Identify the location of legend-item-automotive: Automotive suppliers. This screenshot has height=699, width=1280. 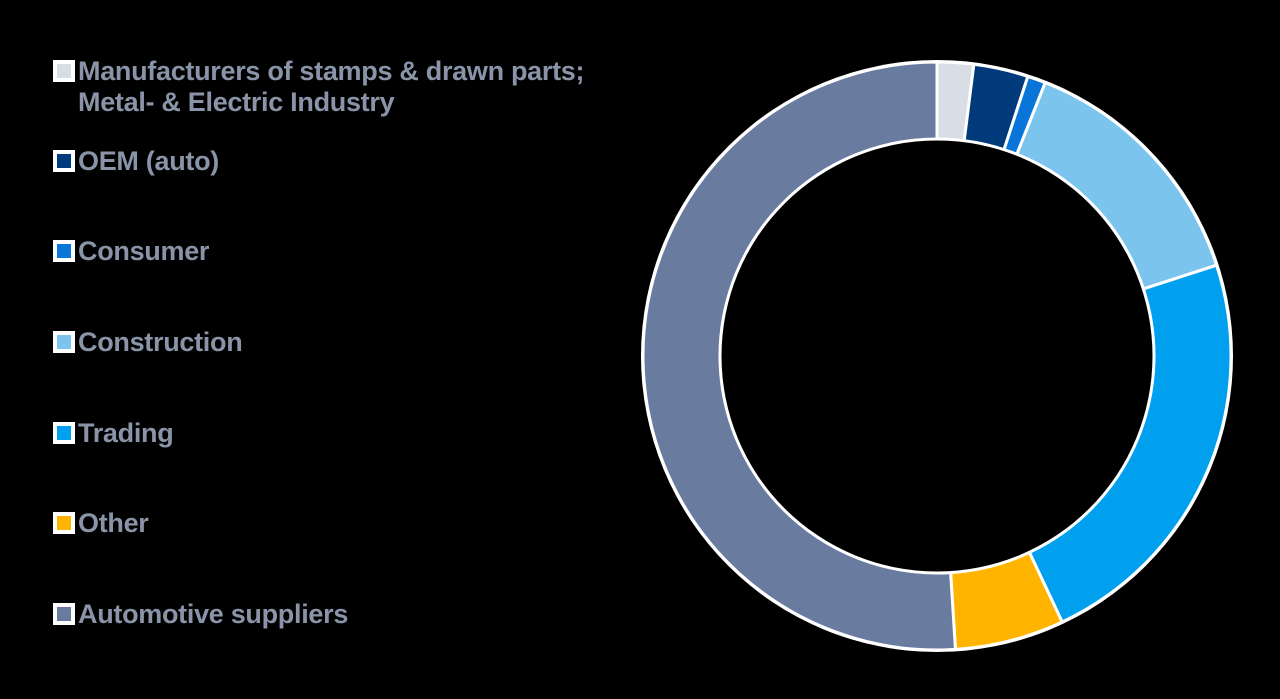
(200, 614).